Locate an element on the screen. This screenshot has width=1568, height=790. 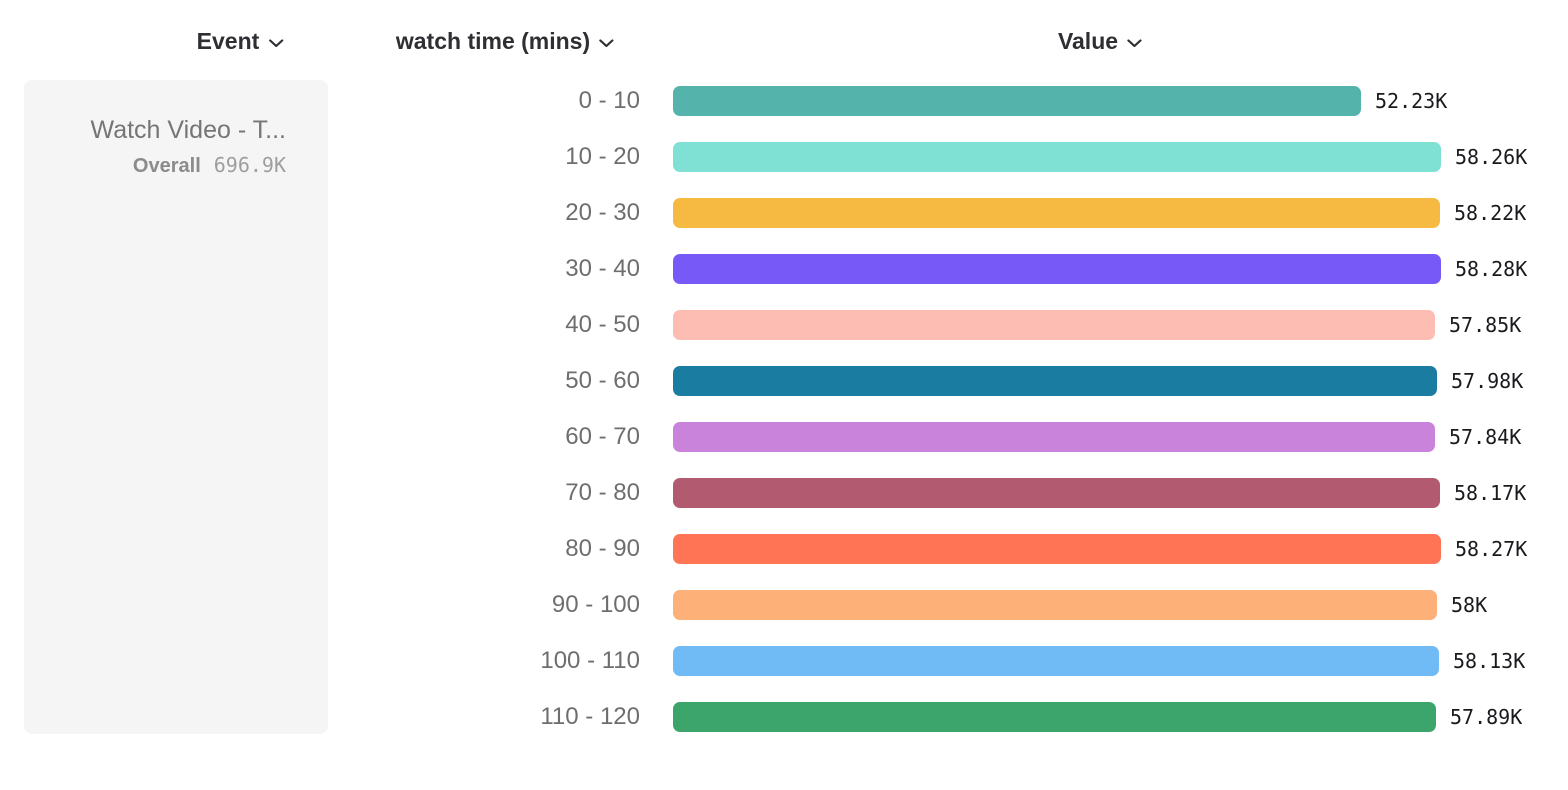
bucket-label: 90 - 100 is located at coordinates (595, 604).